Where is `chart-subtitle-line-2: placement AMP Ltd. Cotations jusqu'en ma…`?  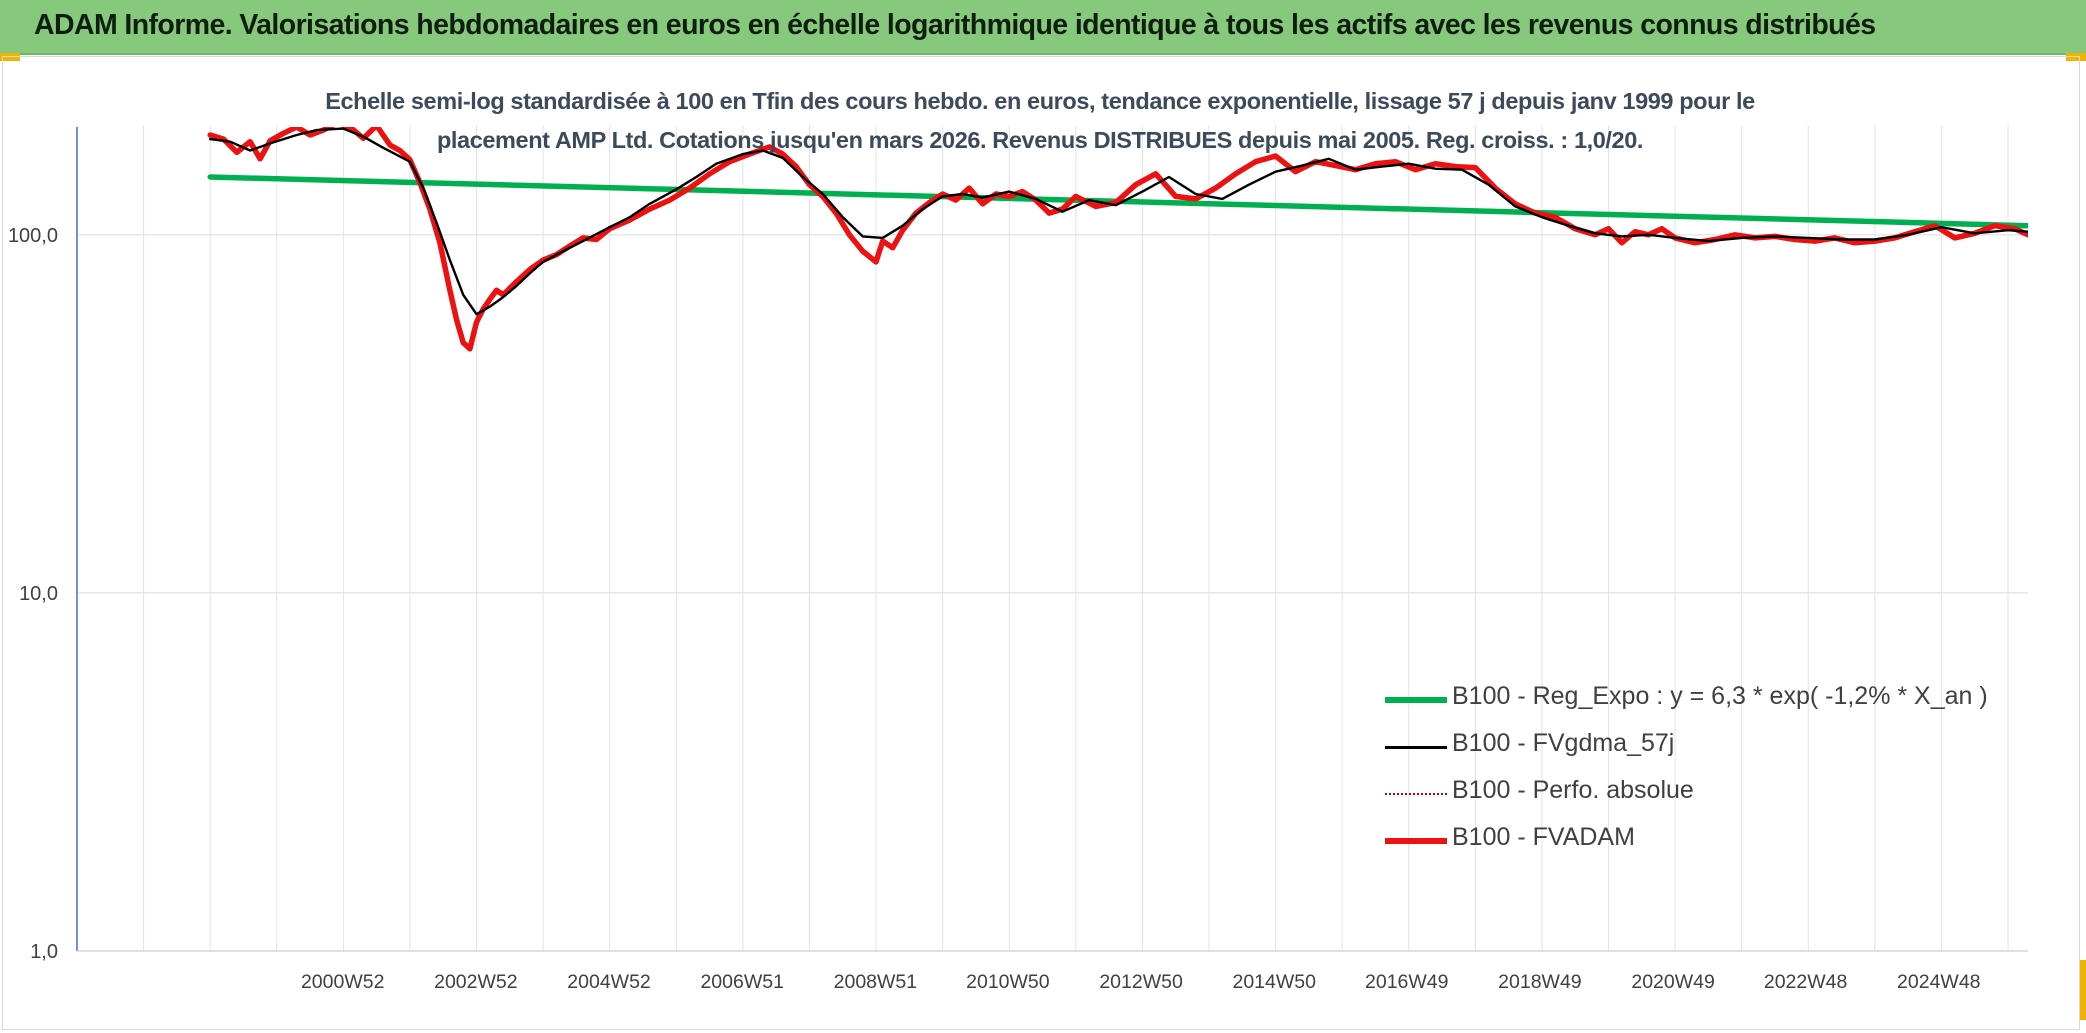 chart-subtitle-line-2: placement AMP Ltd. Cotations jusqu'en ma… is located at coordinates (1040, 140).